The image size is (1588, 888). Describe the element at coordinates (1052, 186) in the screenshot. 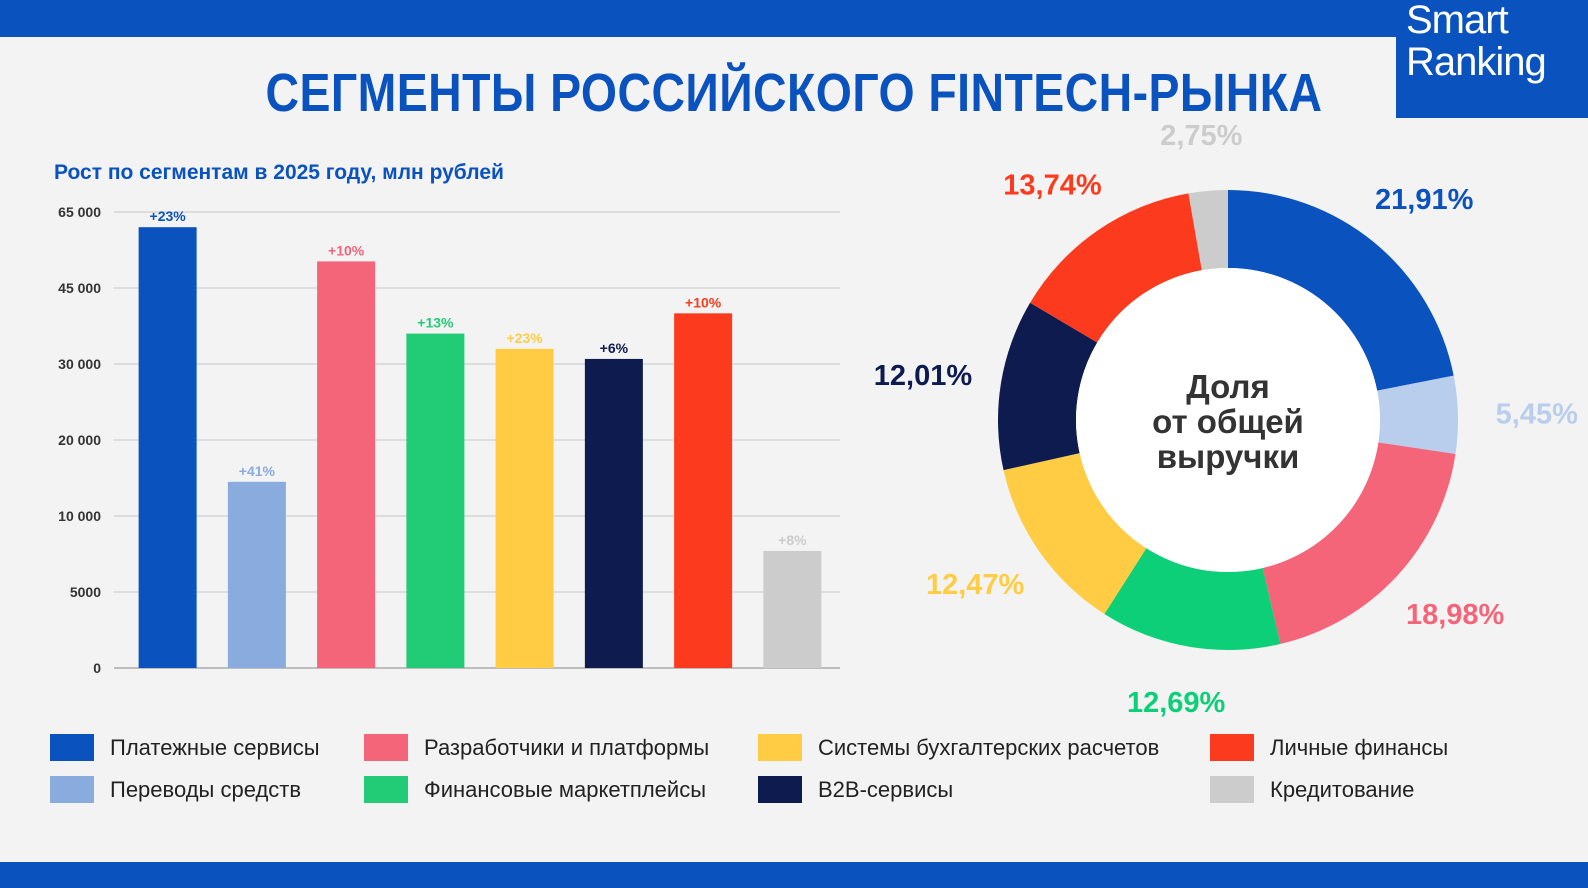

I see `donut-slice-label: 13,74%` at that location.